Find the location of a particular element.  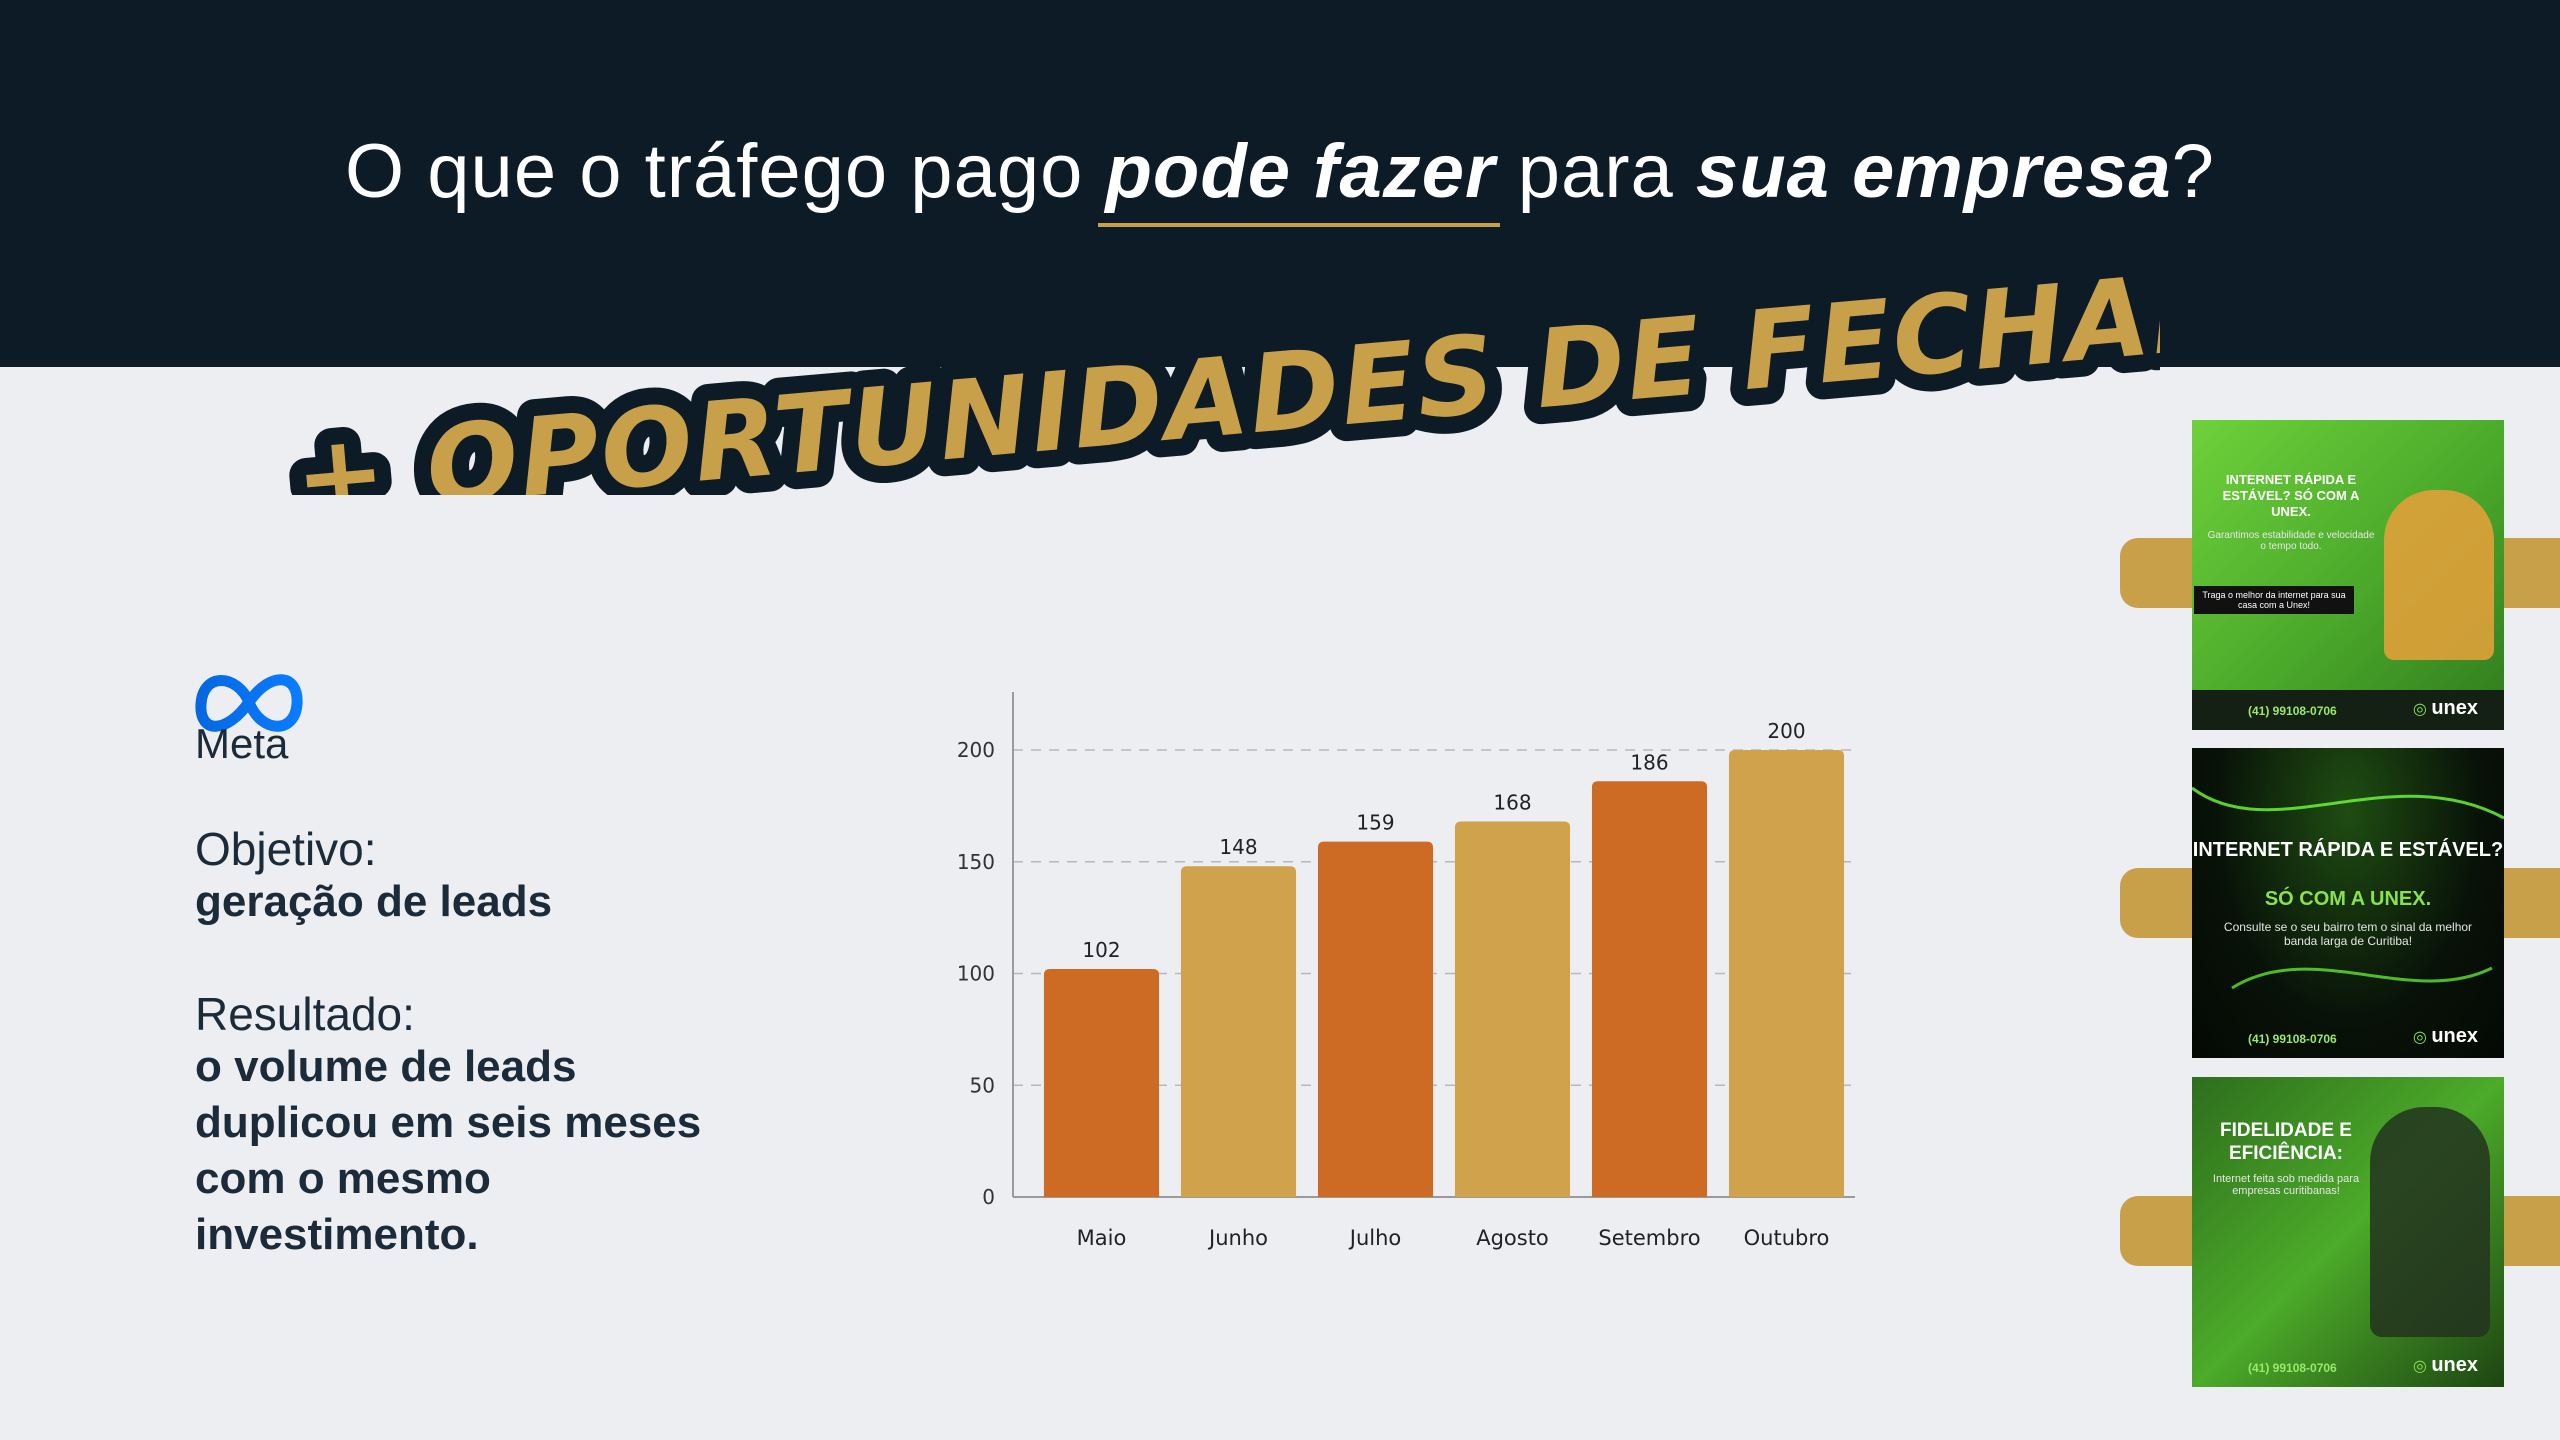

result-label: Resultado: is located at coordinates (305, 1014).